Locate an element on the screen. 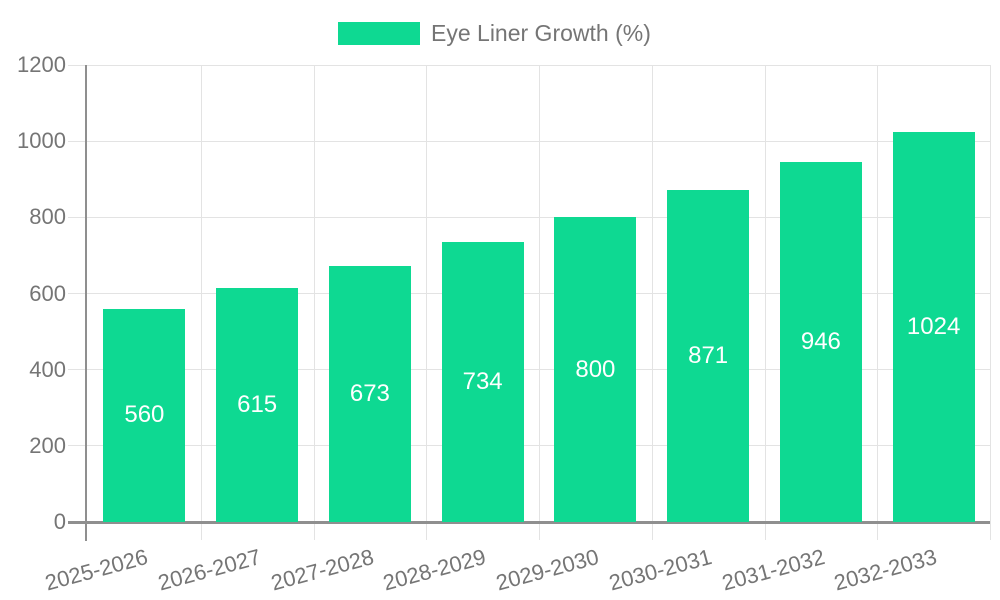 This screenshot has width=1000, height=600. y-axis-tick-label: 800 is located at coordinates (47, 217).